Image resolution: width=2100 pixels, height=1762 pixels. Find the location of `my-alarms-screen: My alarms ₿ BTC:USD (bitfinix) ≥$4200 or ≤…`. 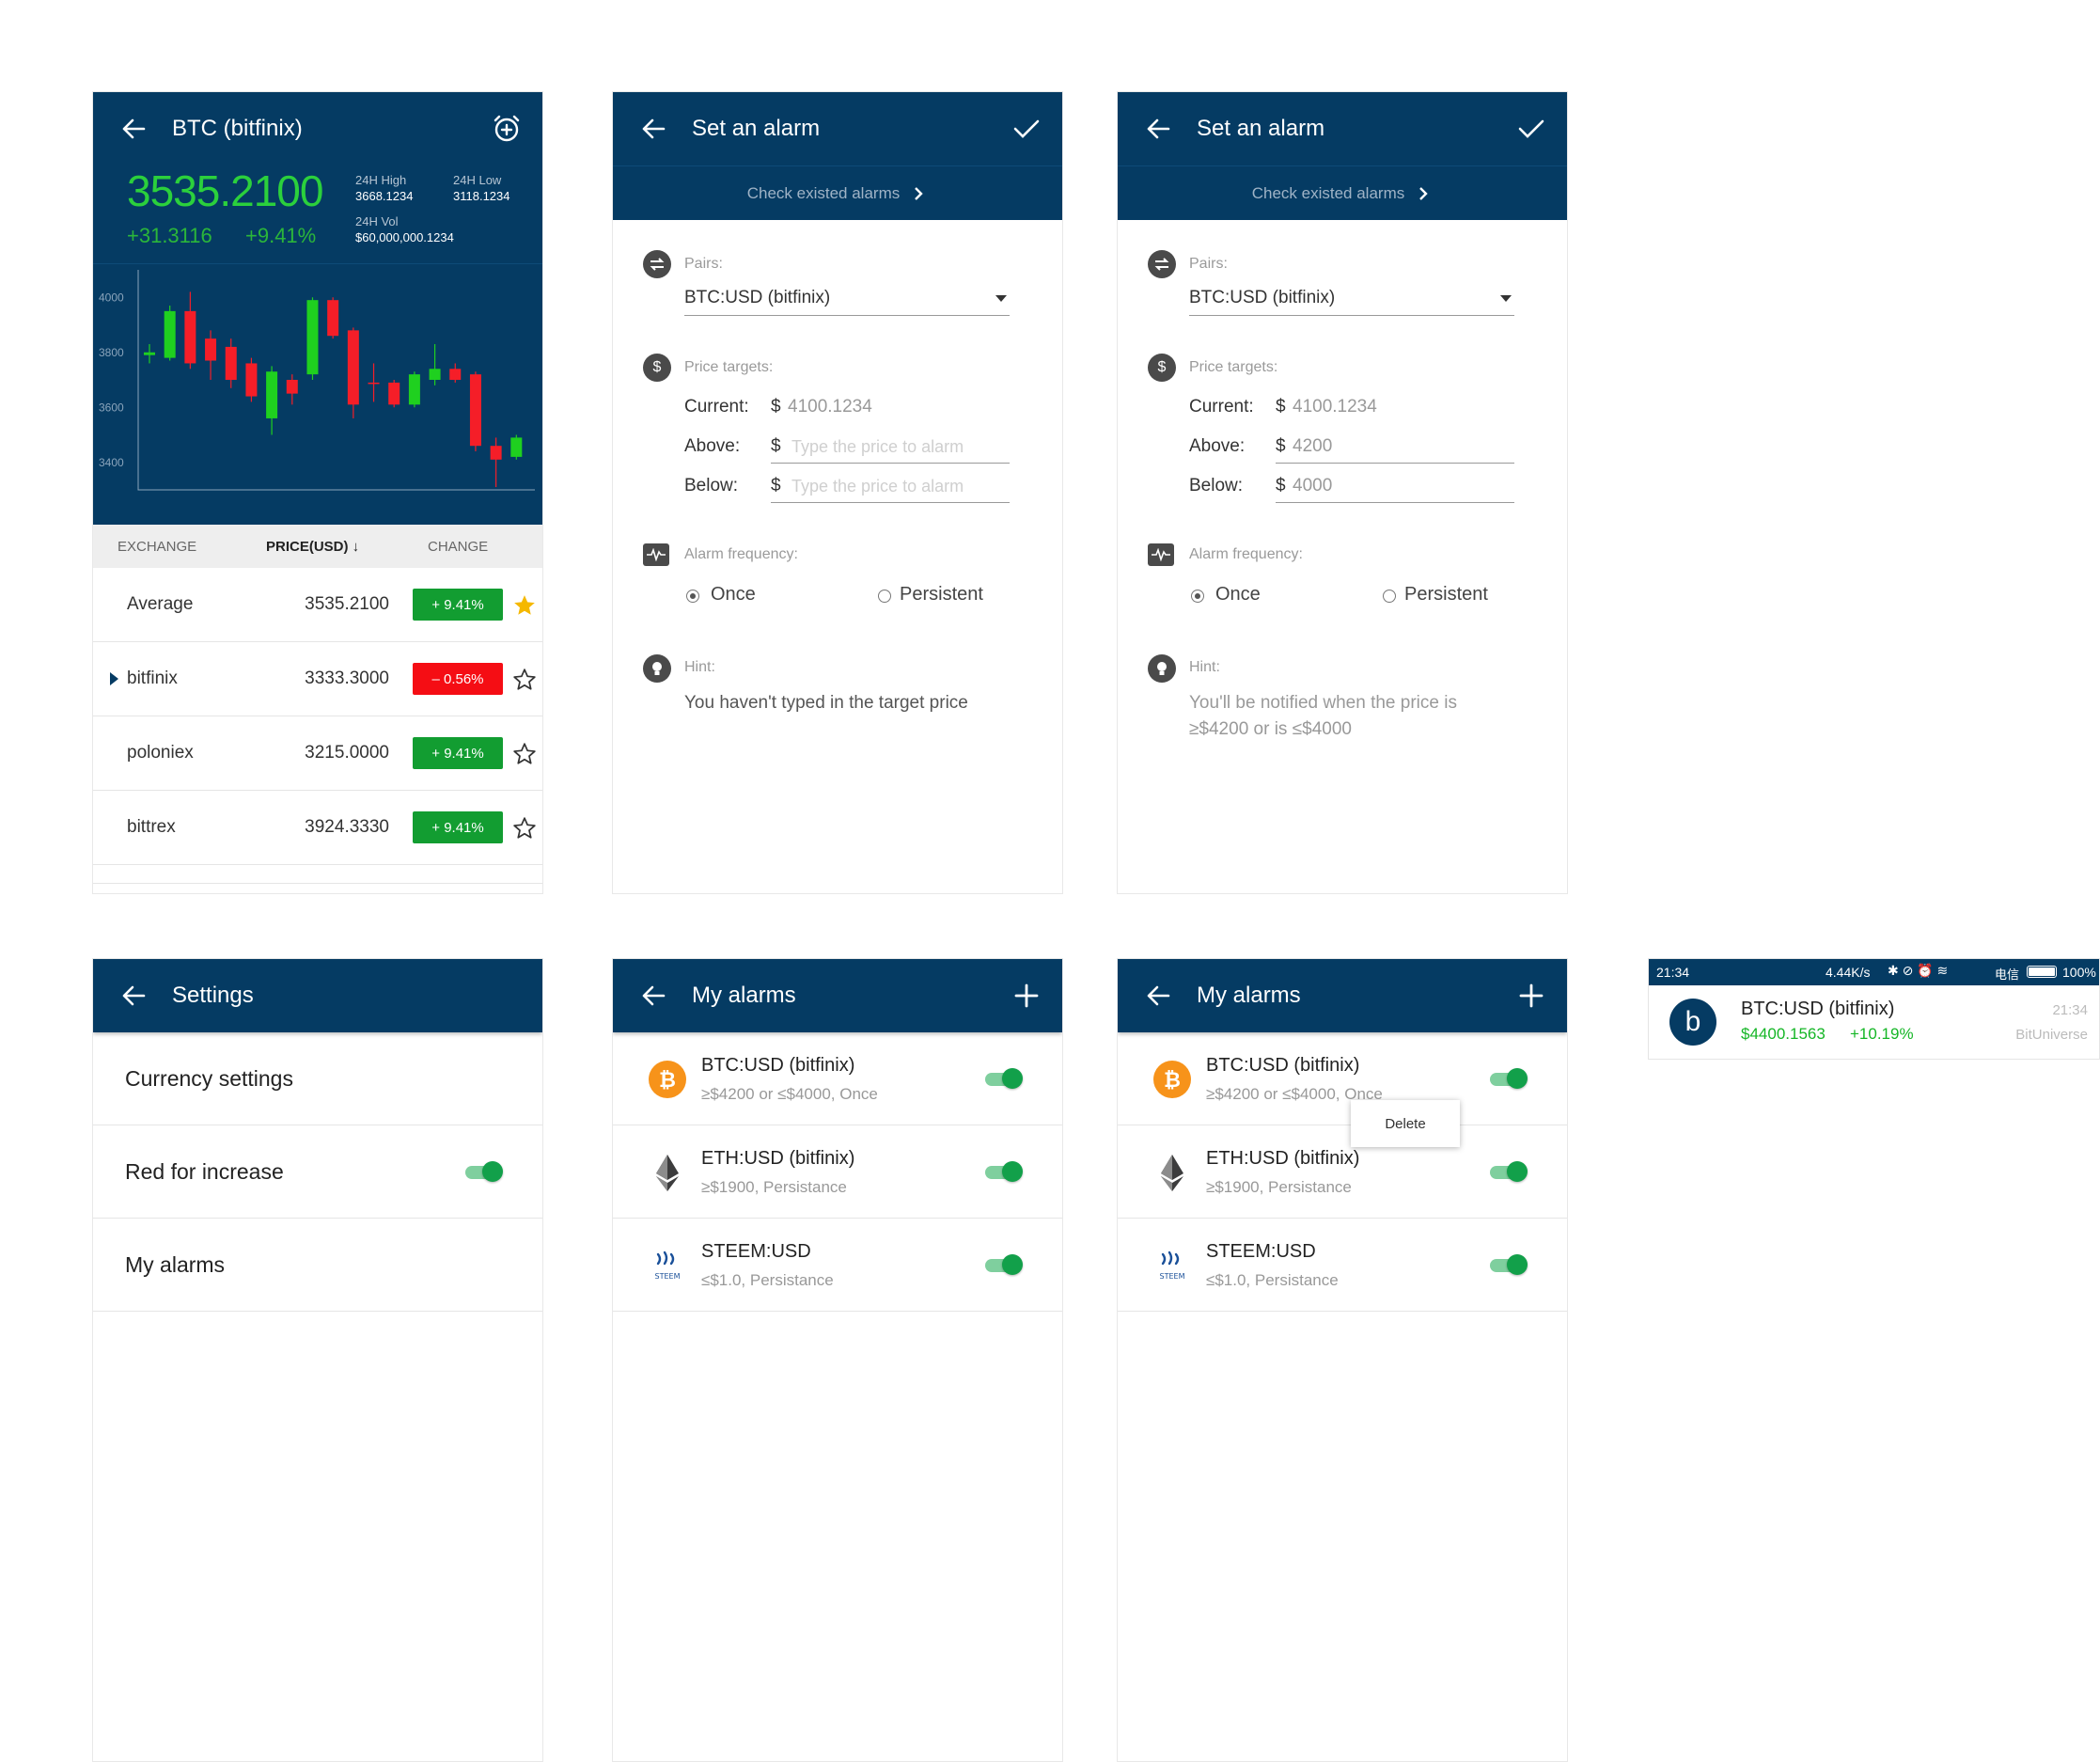

my-alarms-screen: My alarms ₿ BTC:USD (bitfinix) ≥$4200 or ≤… is located at coordinates (837, 1360).